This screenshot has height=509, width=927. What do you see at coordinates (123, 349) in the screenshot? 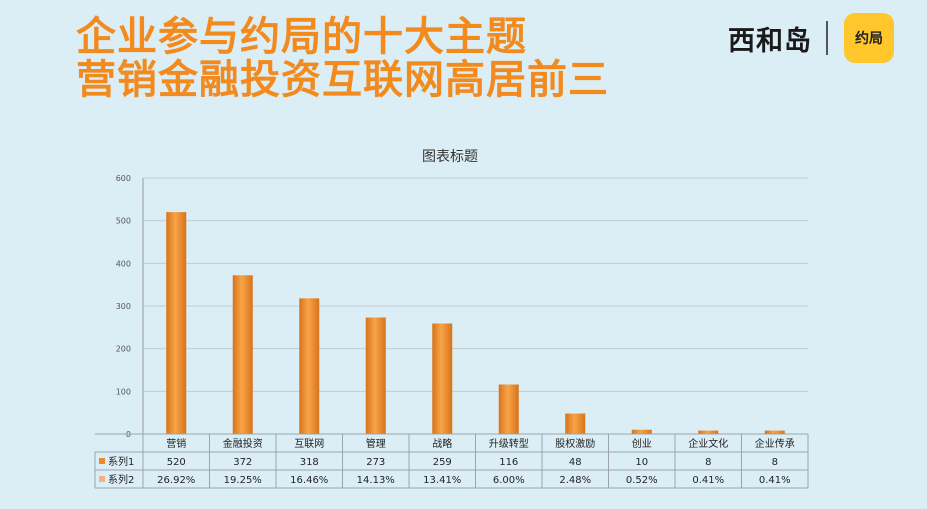
I see `y-tick-label: 200` at bounding box center [123, 349].